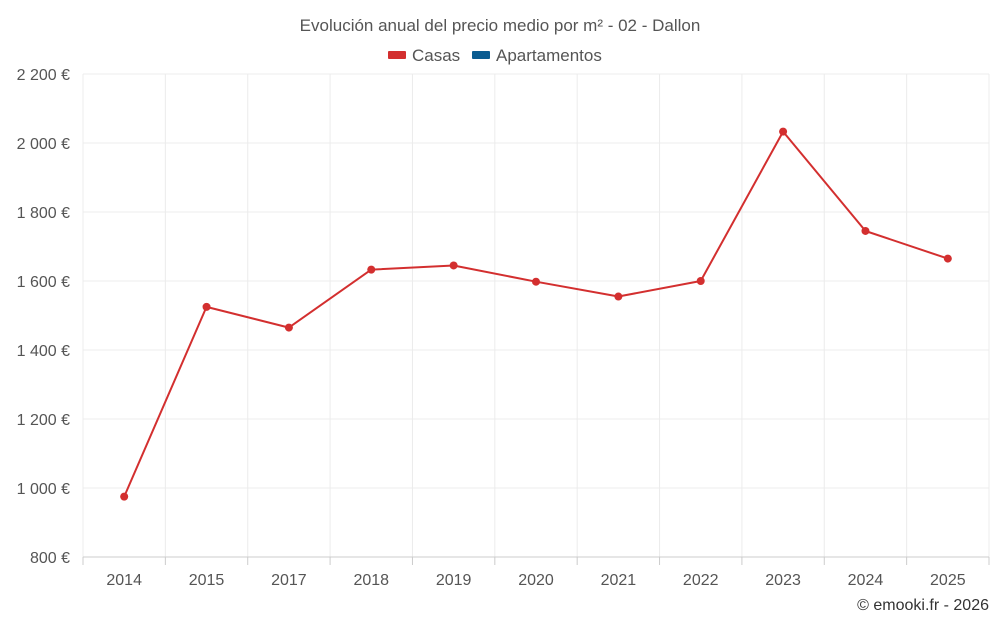 Image resolution: width=1000 pixels, height=625 pixels. I want to click on y-tick-label: 800 €, so click(50, 558).